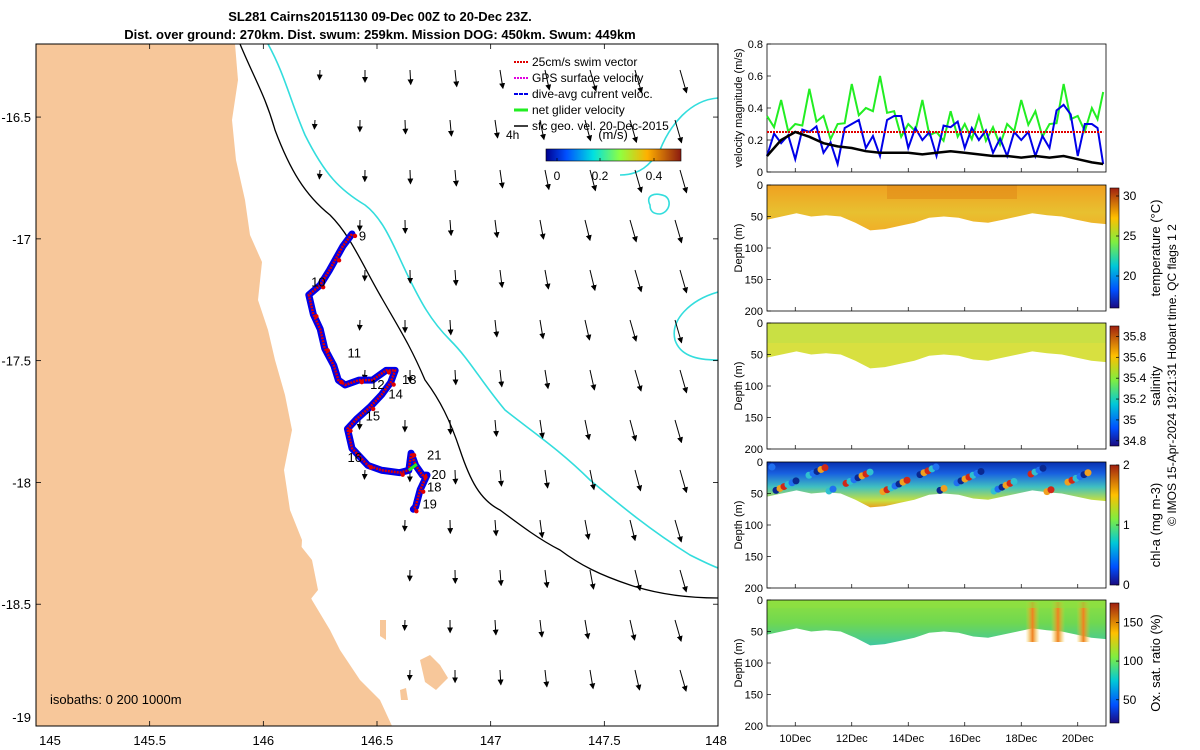 This screenshot has height=750, width=1200. Describe the element at coordinates (1130, 420) in the screenshot. I see `salinity-cbar-tick-label: 35` at that location.